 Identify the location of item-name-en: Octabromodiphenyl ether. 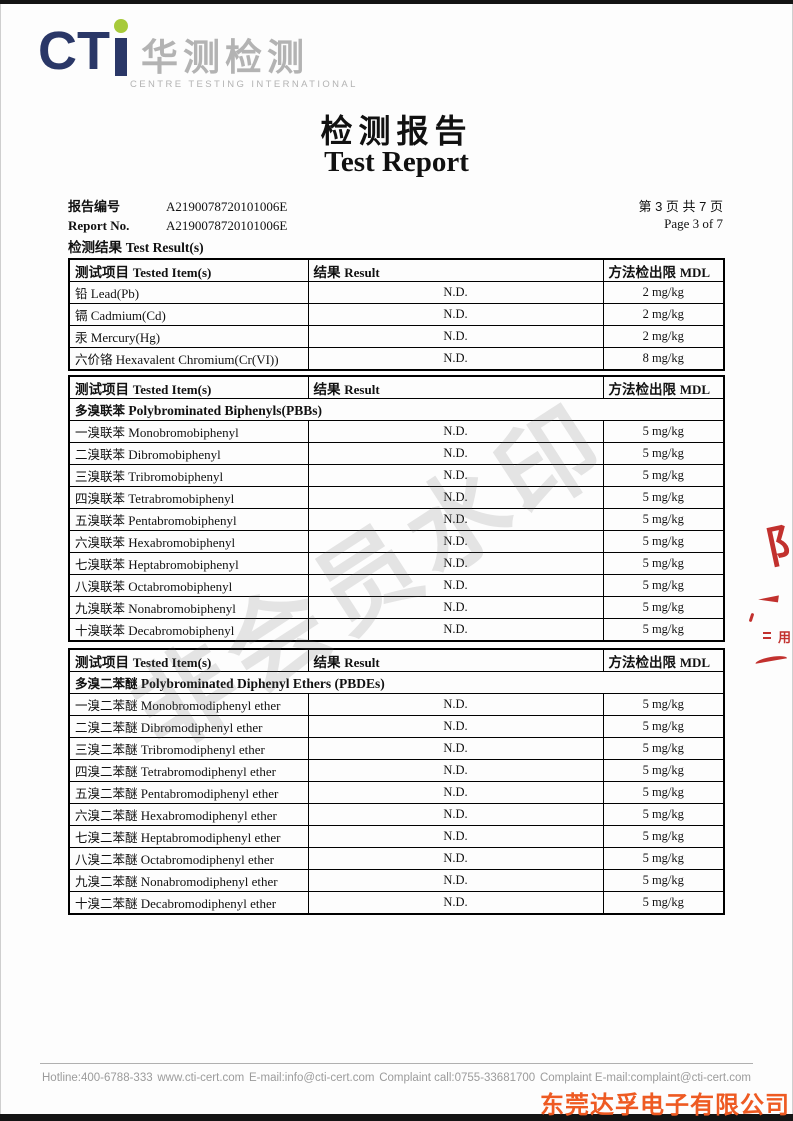
(205, 859).